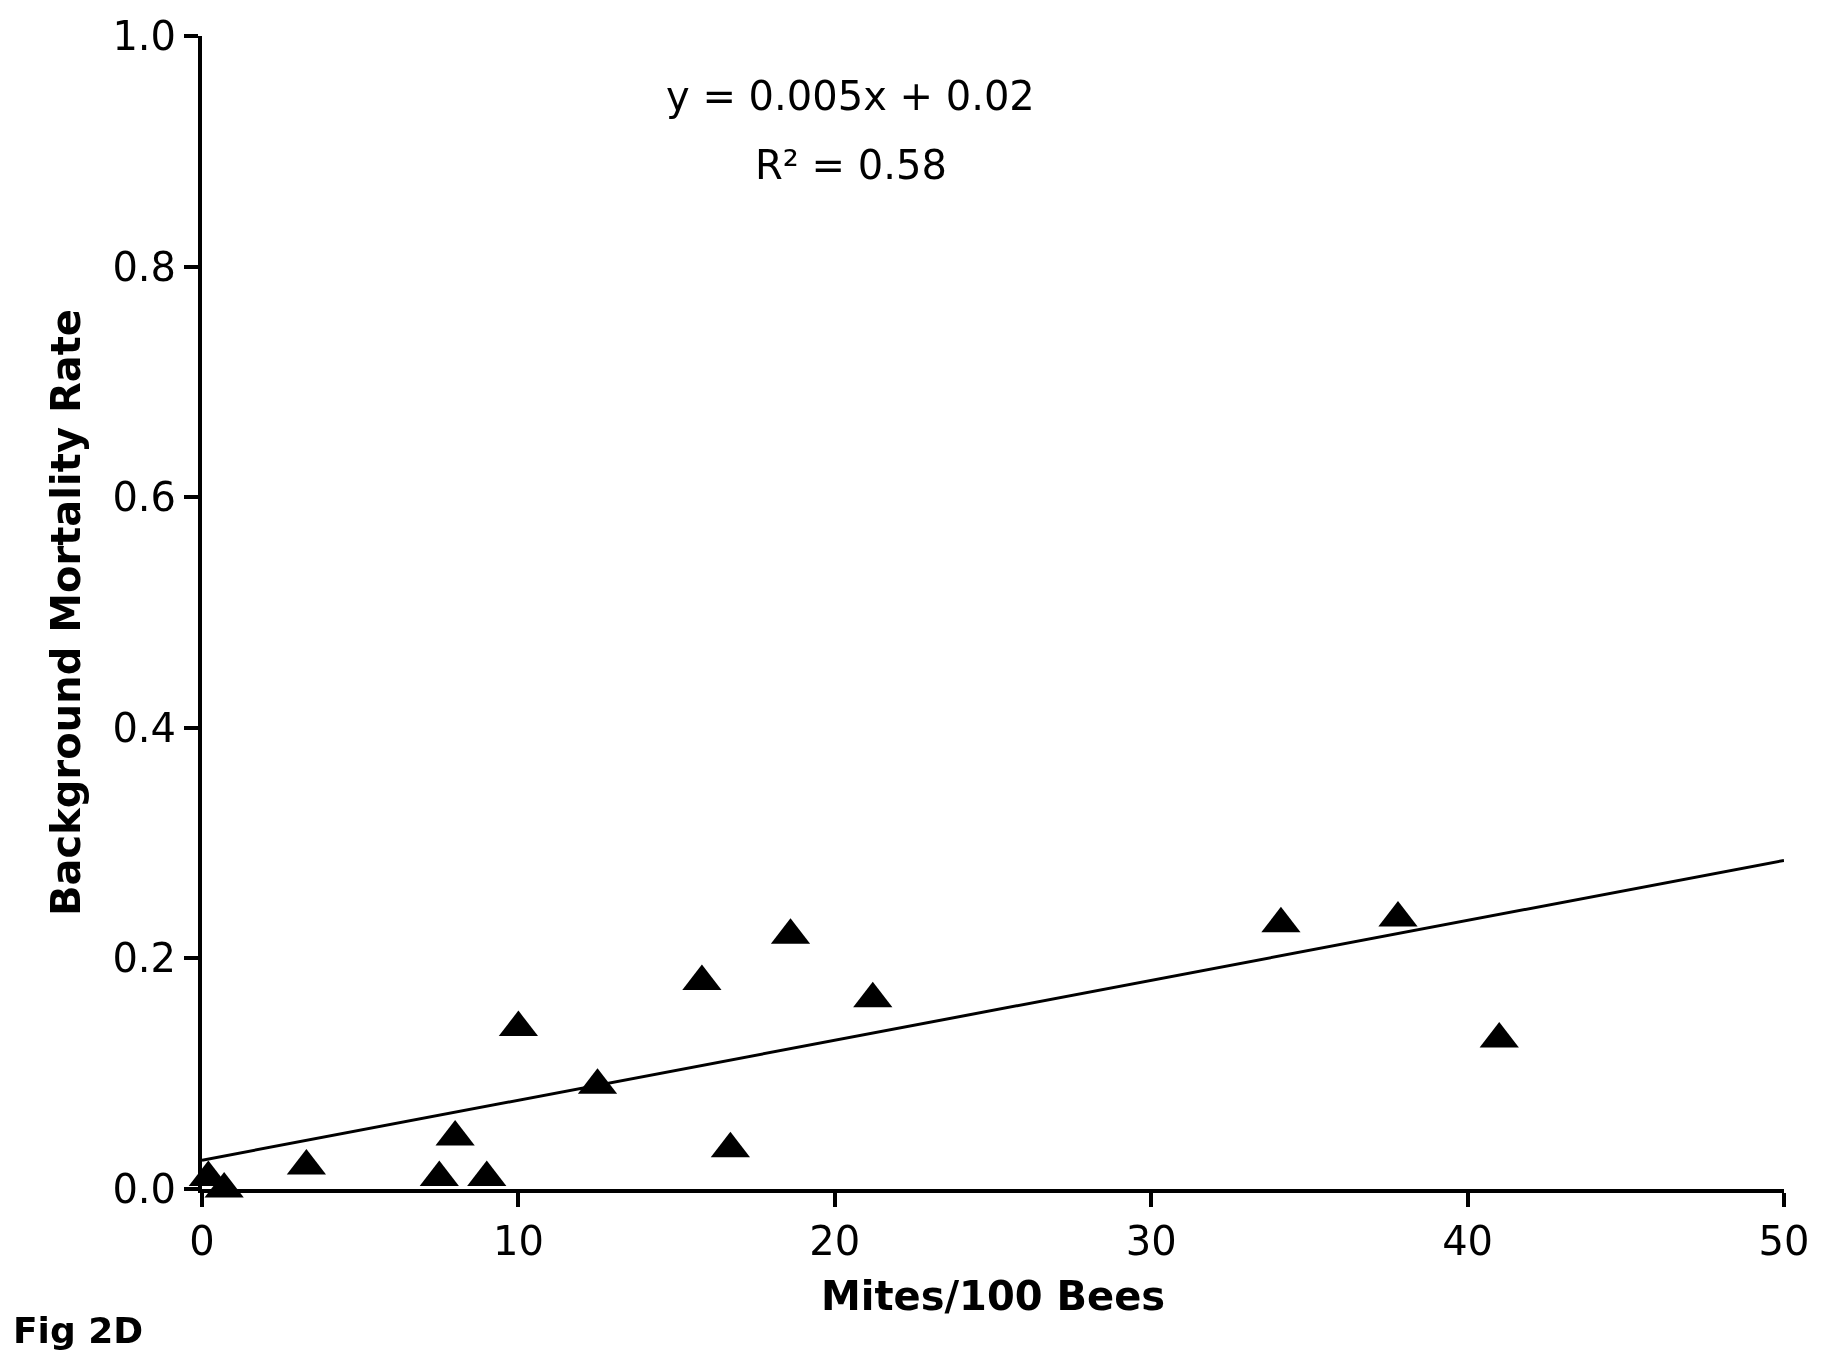  I want to click on y-tick-label: 0.4, so click(144, 727).